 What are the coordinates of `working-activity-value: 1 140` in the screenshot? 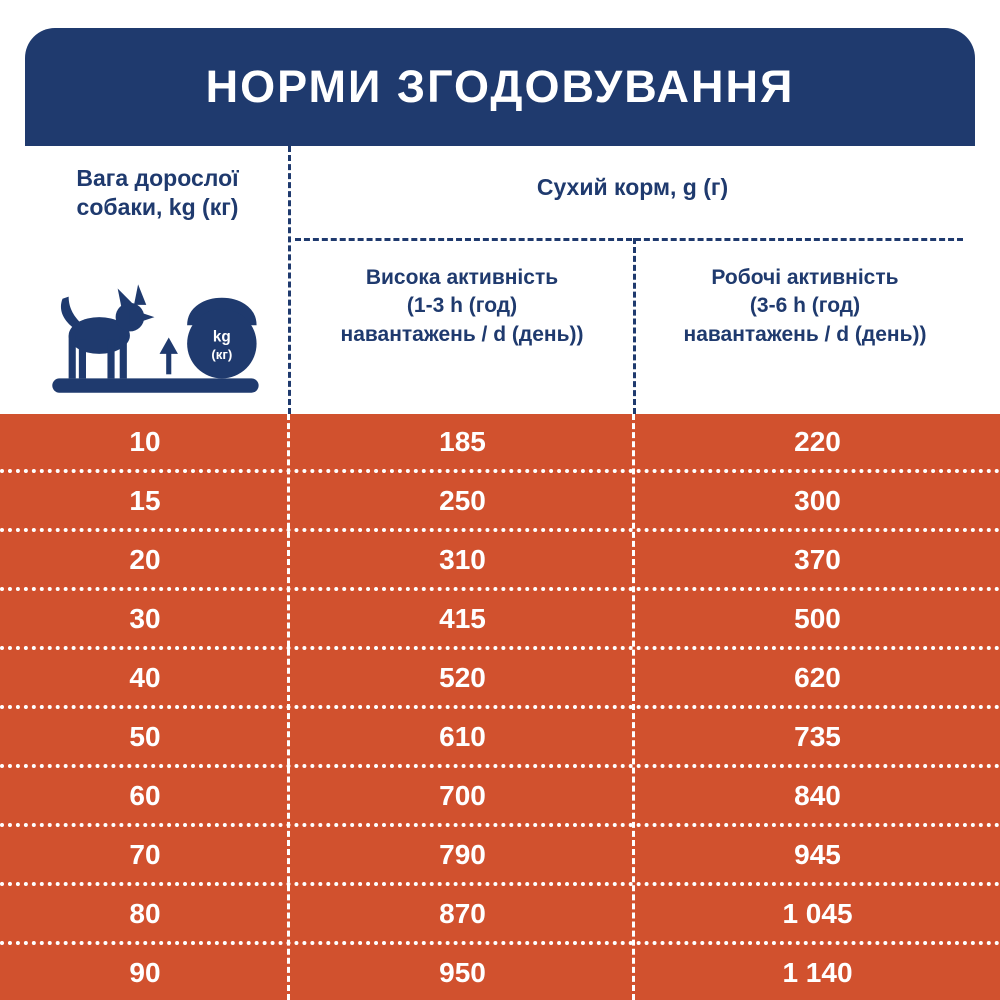 It's located at (817, 972).